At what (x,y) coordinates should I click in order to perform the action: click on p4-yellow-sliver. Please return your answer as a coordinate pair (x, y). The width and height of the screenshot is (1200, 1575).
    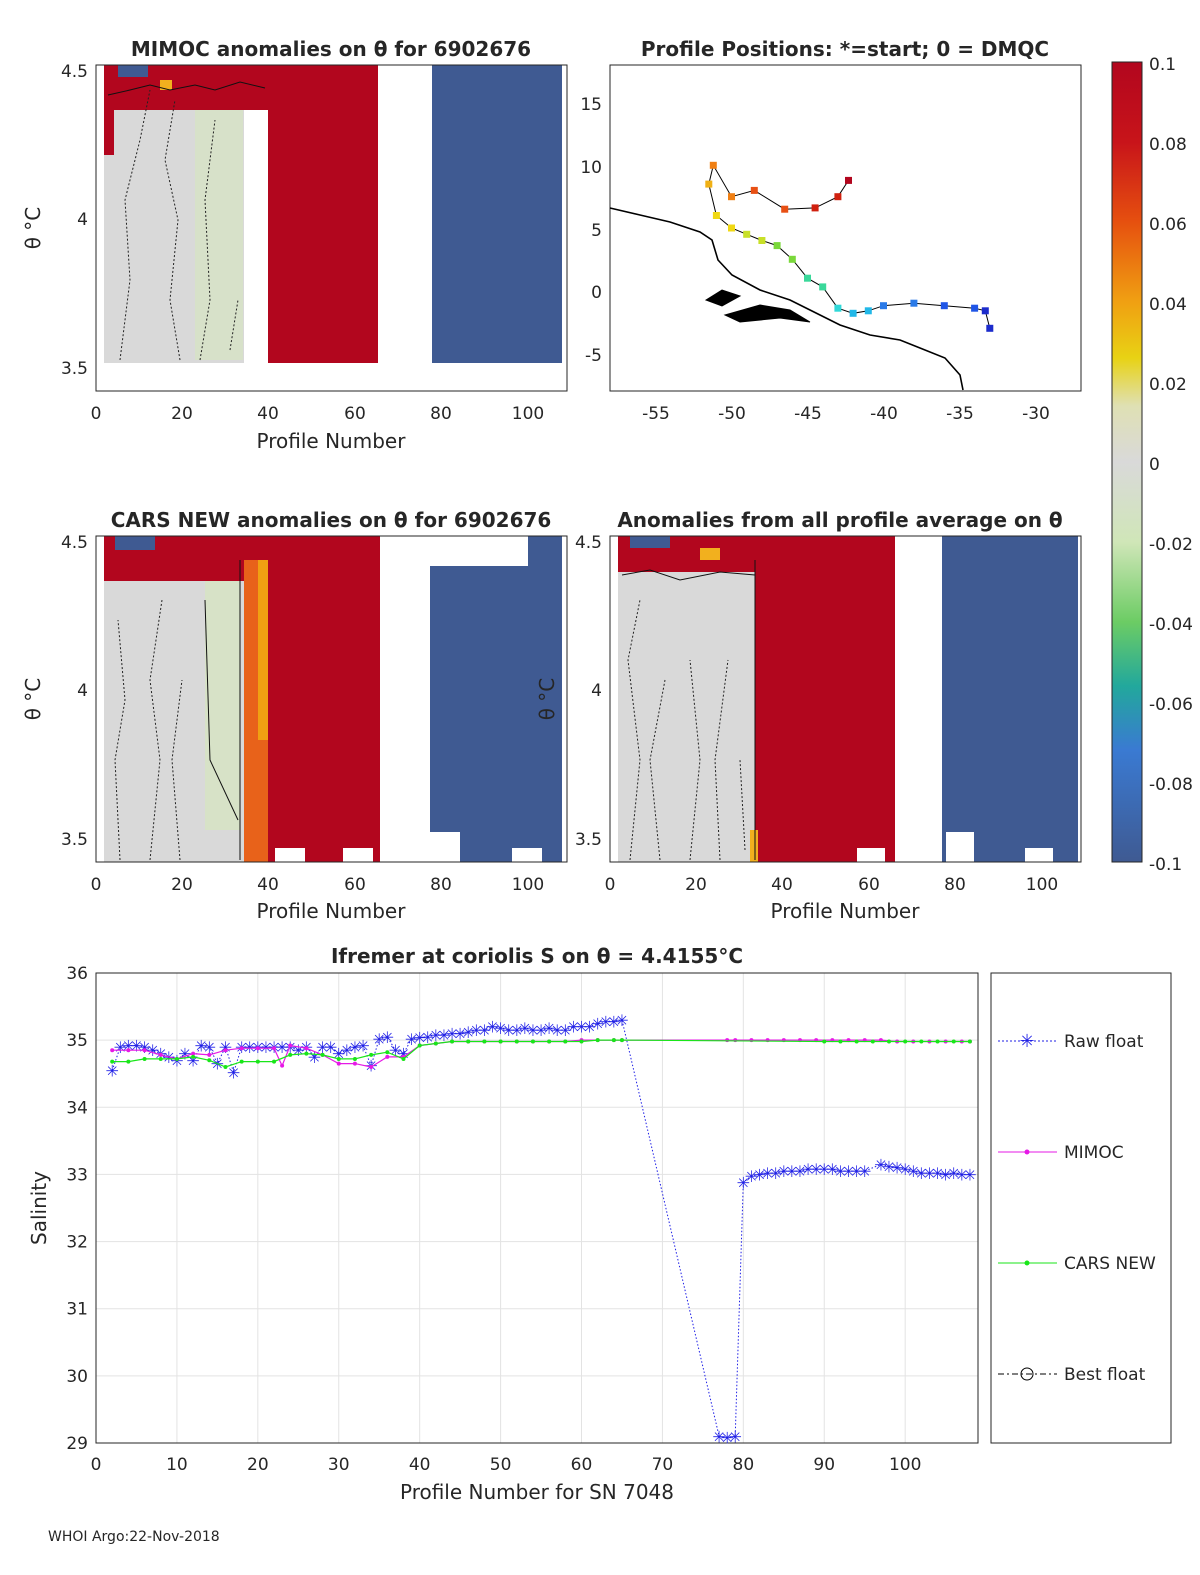
    Looking at the image, I should click on (754, 846).